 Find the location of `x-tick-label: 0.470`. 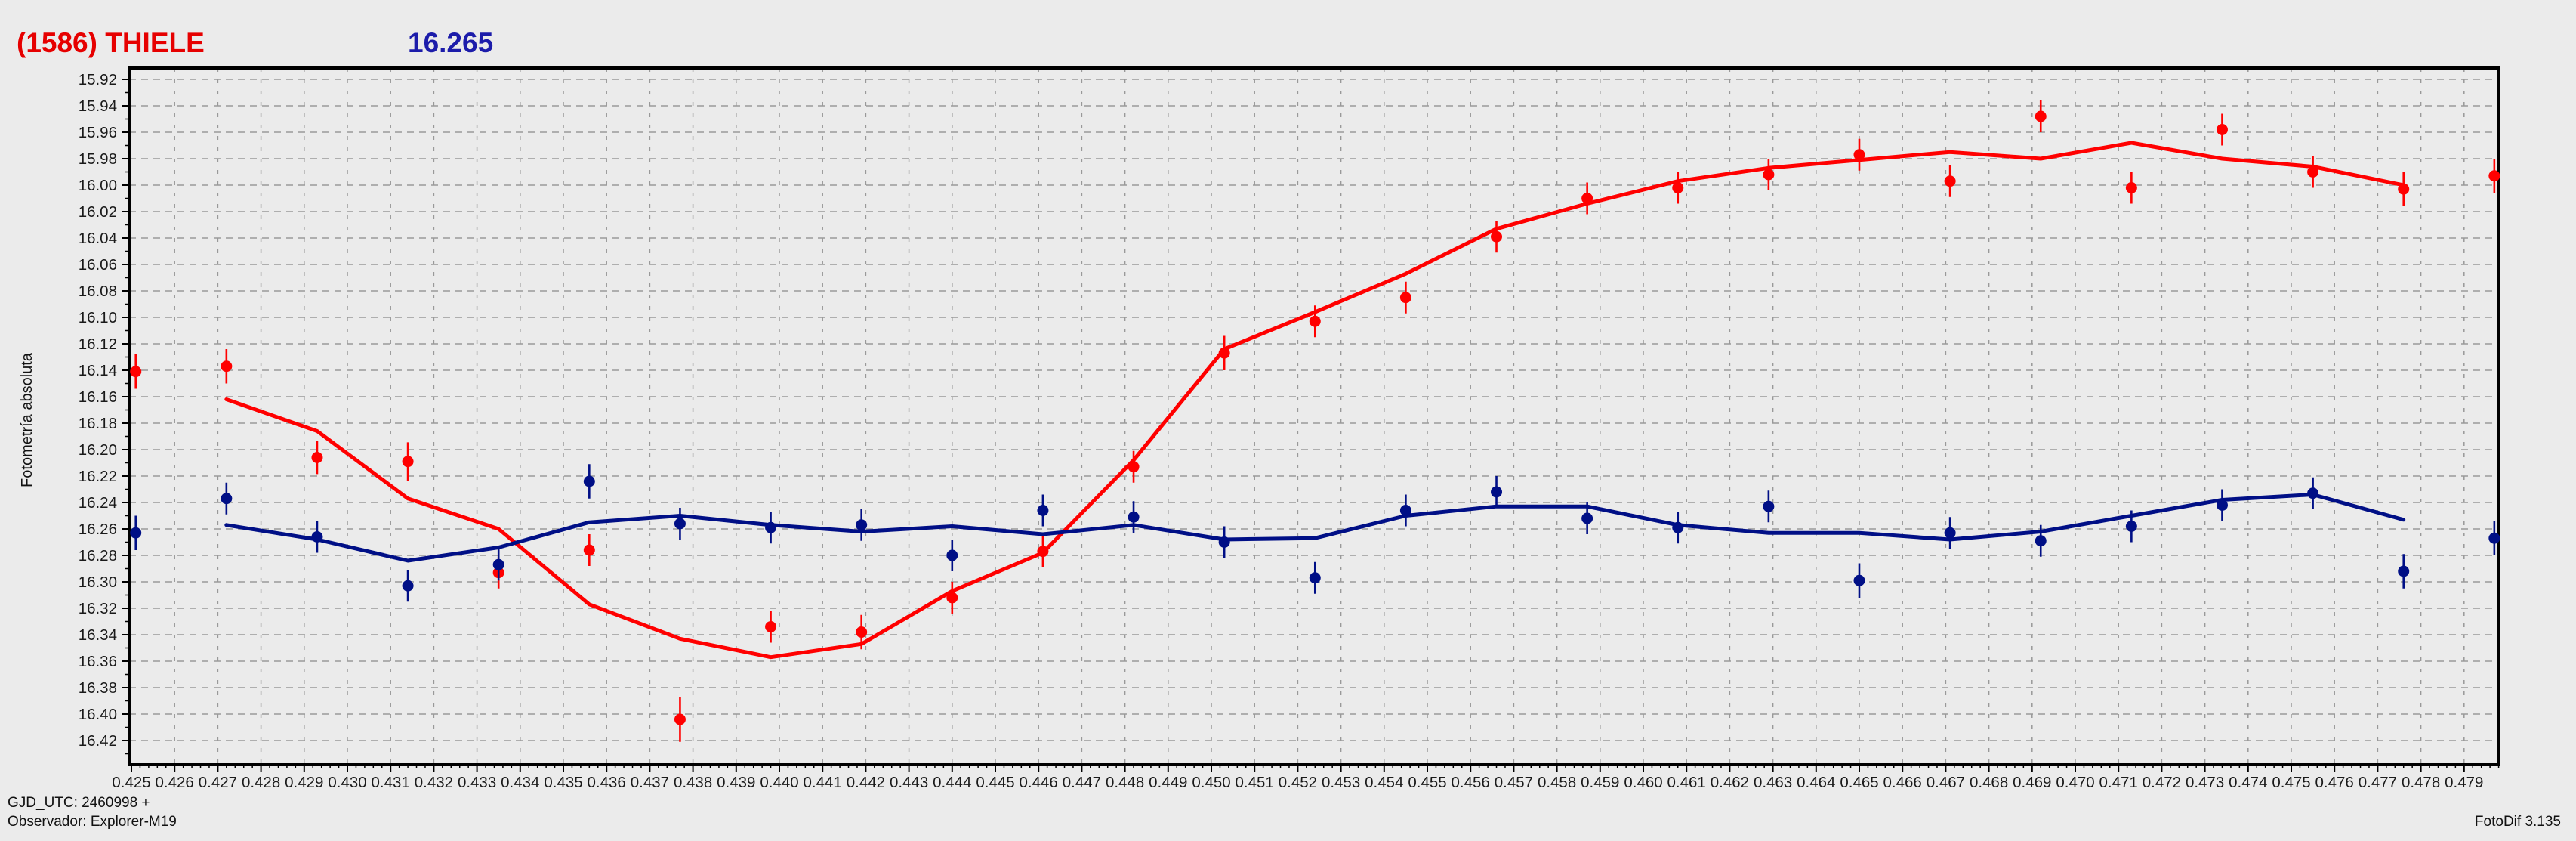

x-tick-label: 0.470 is located at coordinates (2075, 782).